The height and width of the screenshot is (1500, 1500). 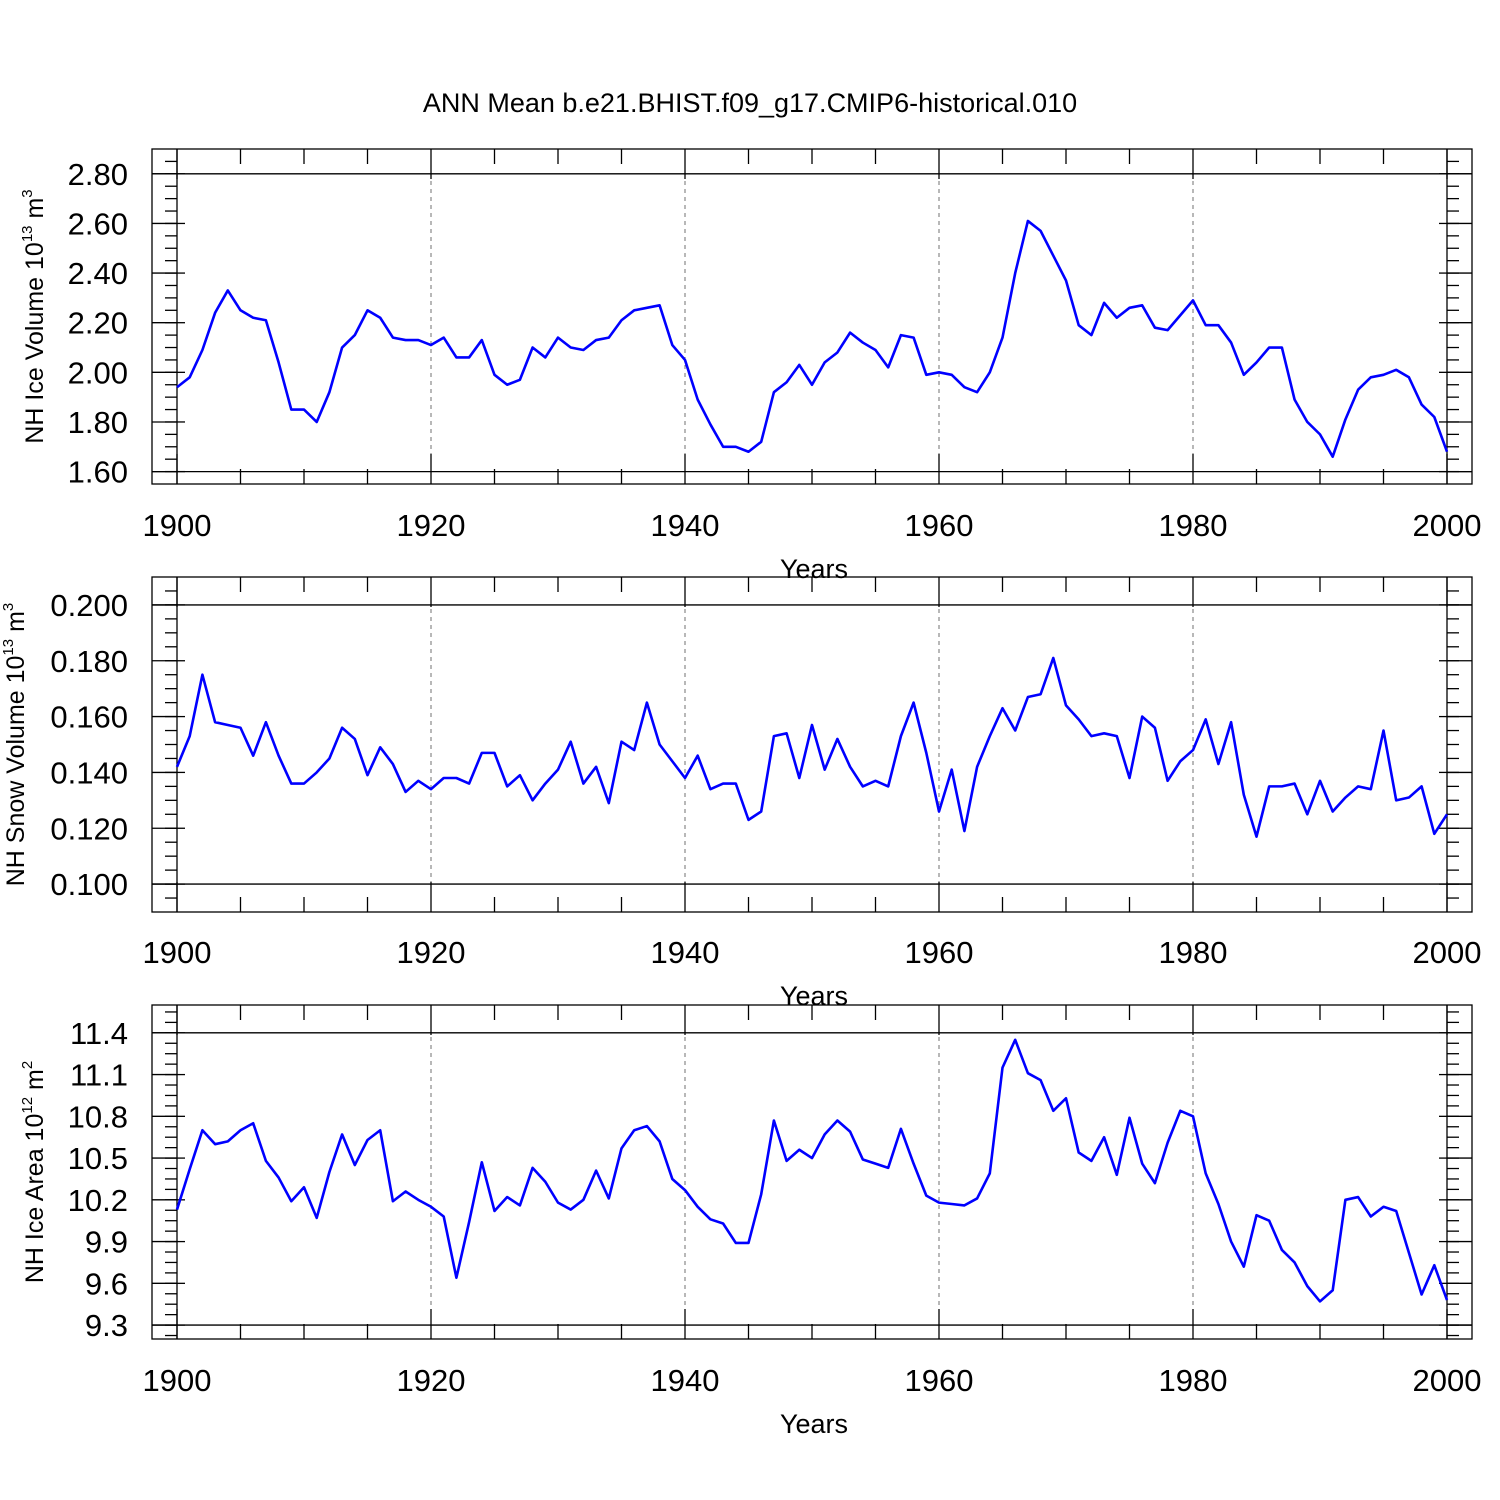 What do you see at coordinates (35, 343) in the screenshot?
I see `y-axis-label-main: NH Ice Volume 10` at bounding box center [35, 343].